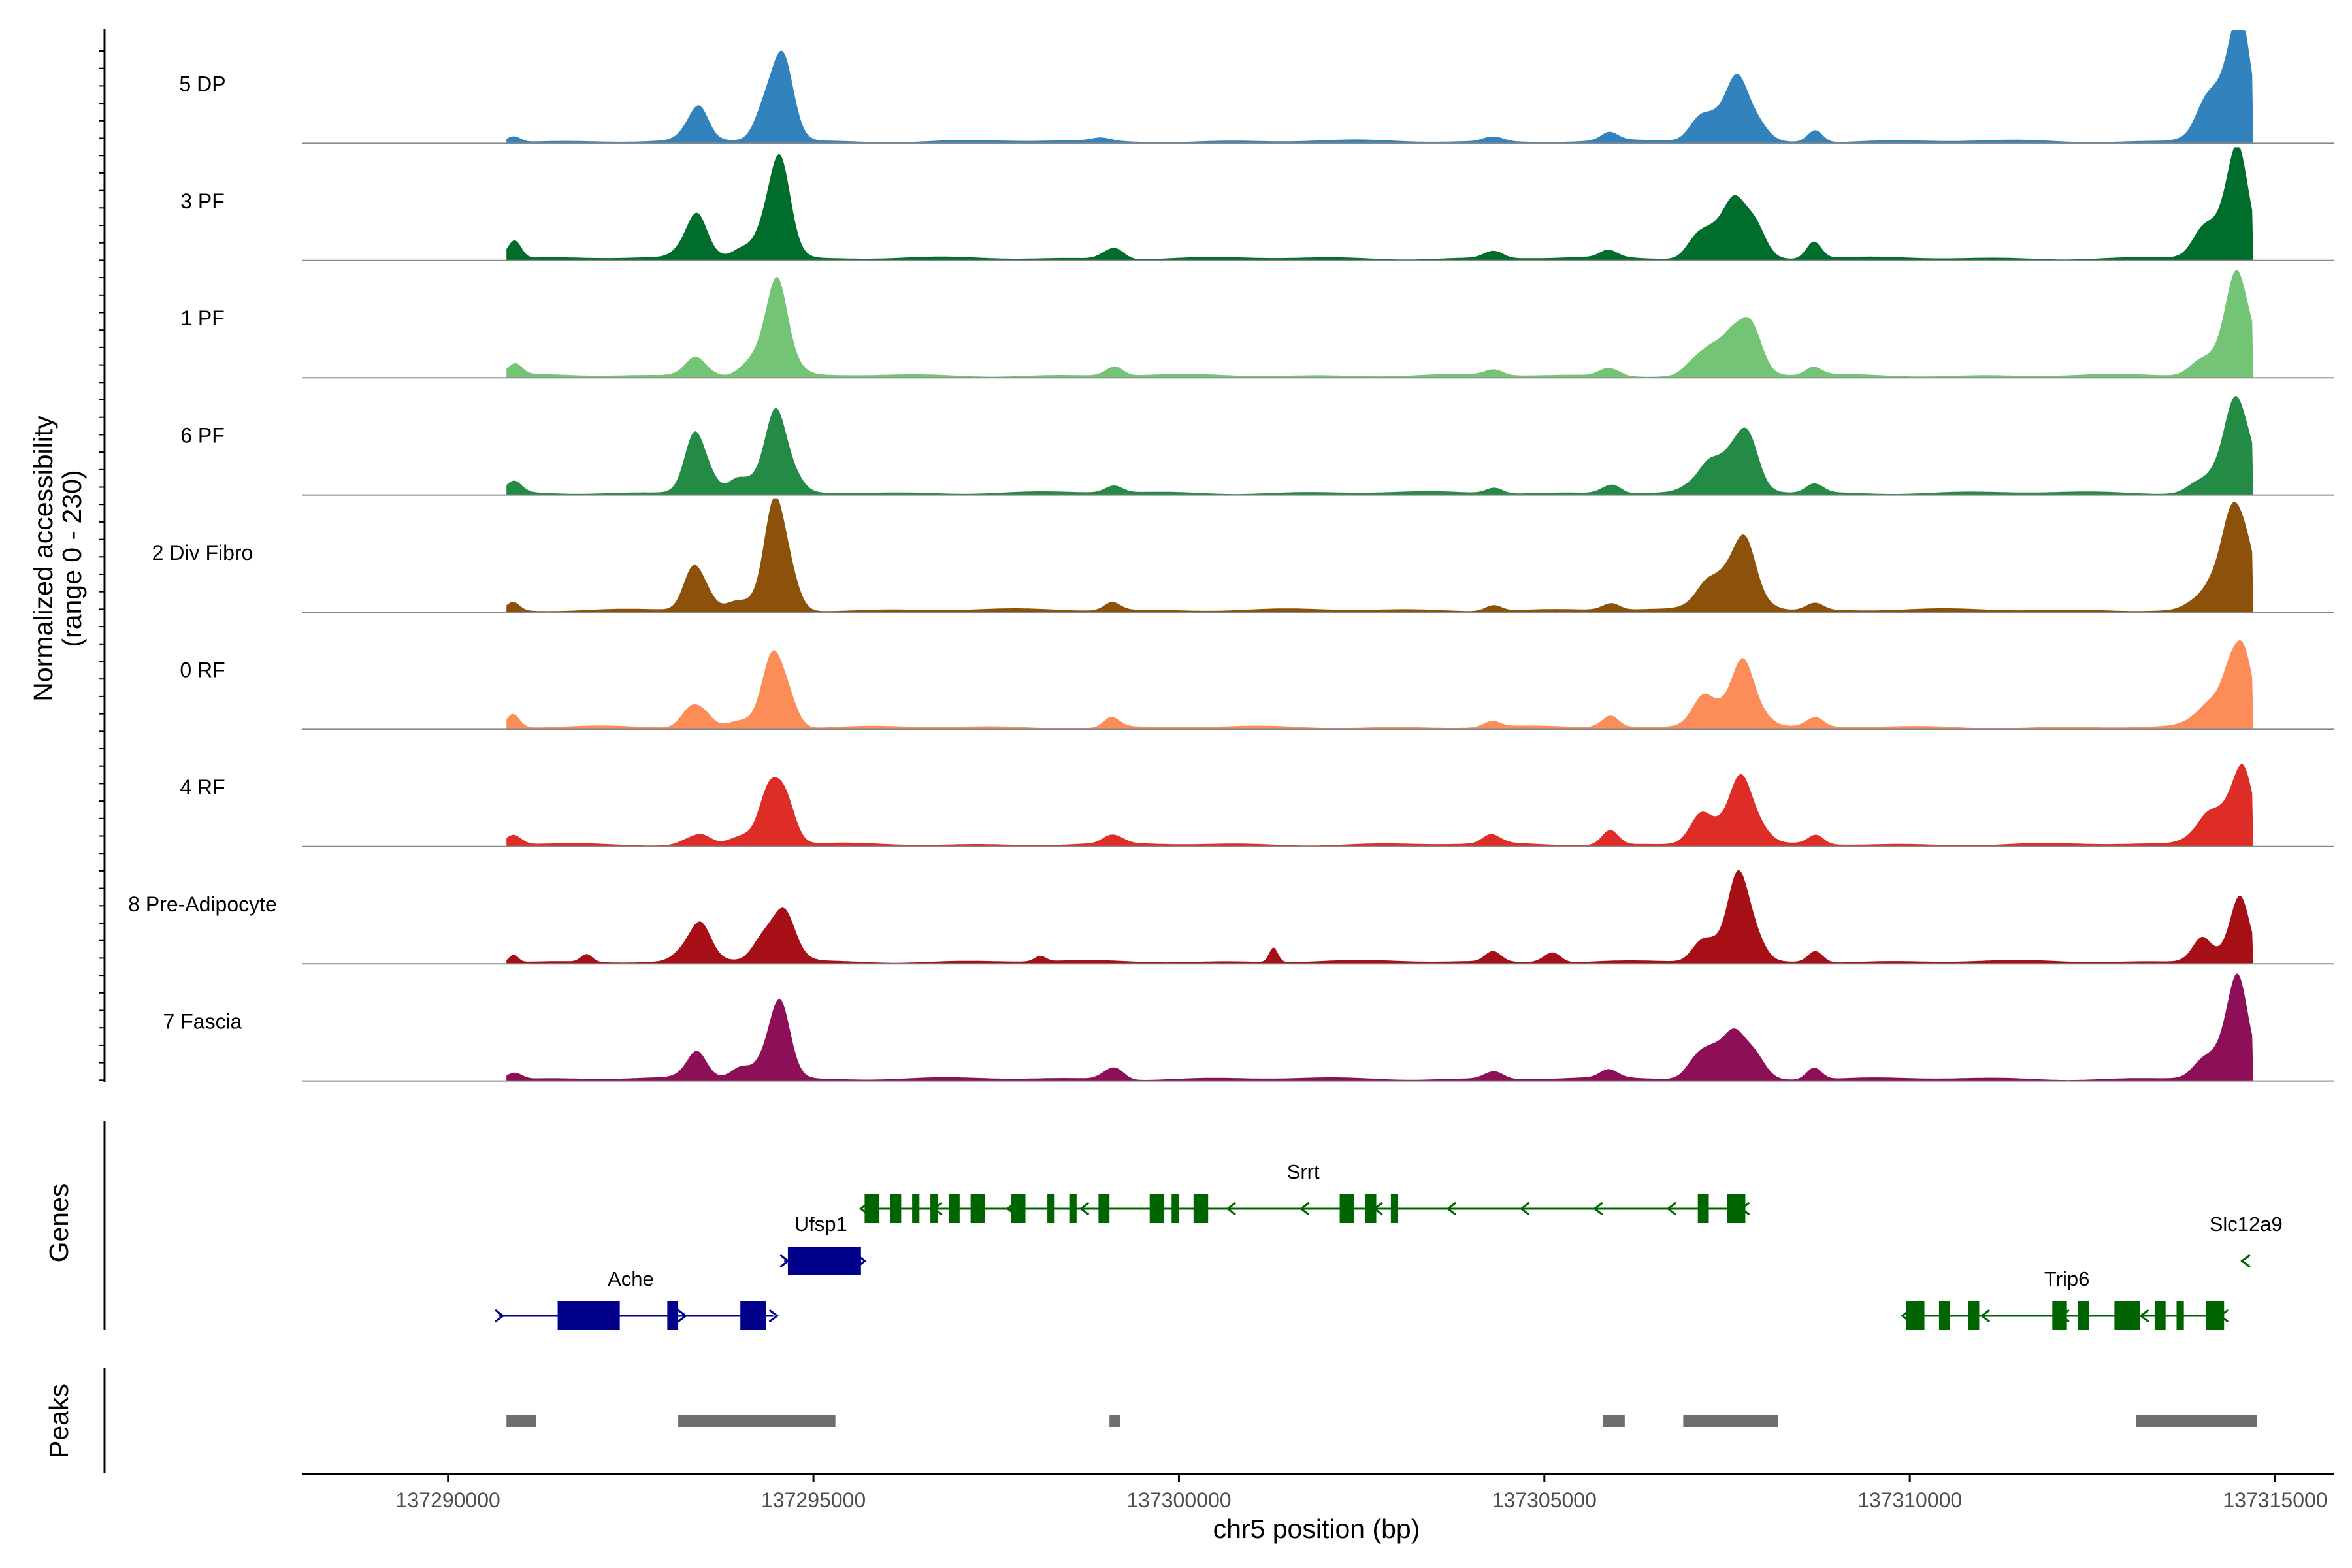 Image resolution: width=2352 pixels, height=1568 pixels. Describe the element at coordinates (202, 669) in the screenshot. I see `track-label: 0 RF` at that location.